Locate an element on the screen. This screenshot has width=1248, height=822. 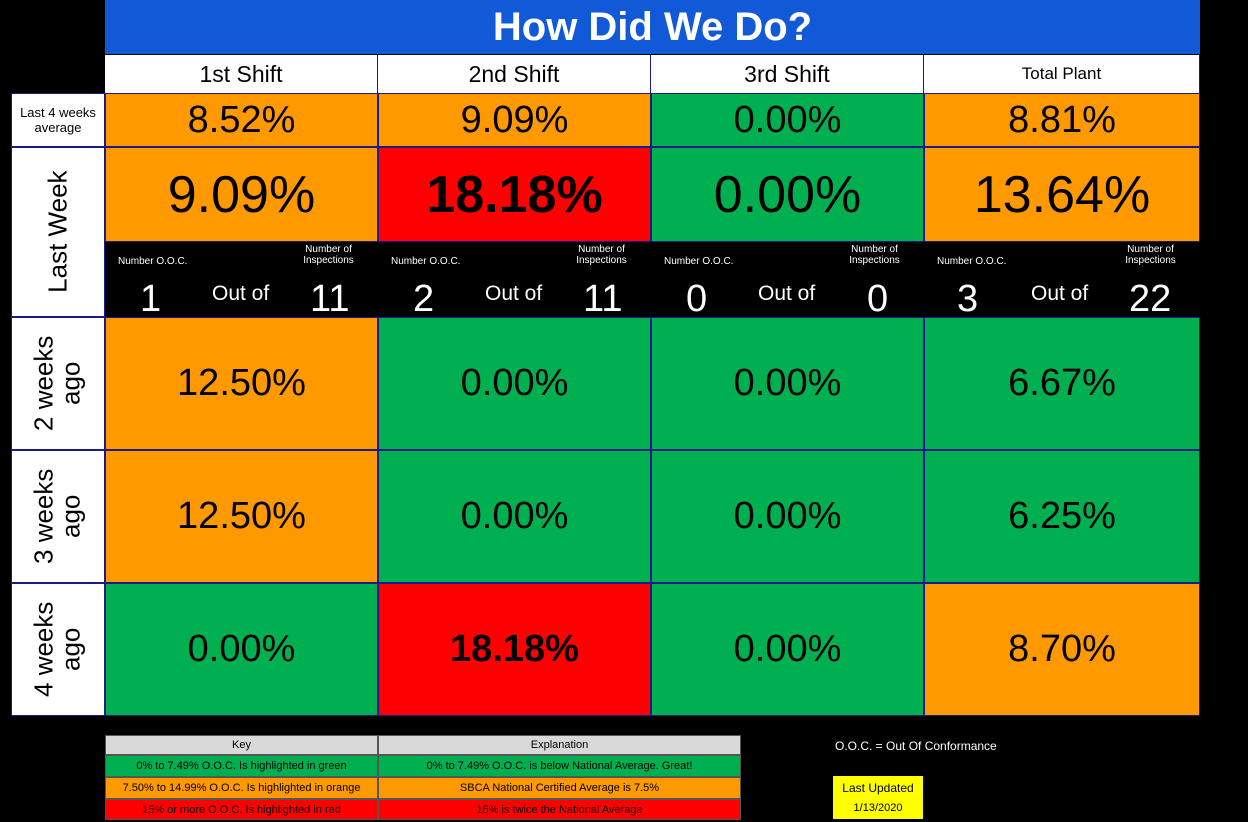
row-label-text: 3 weeks ago is located at coordinates (57, 516).